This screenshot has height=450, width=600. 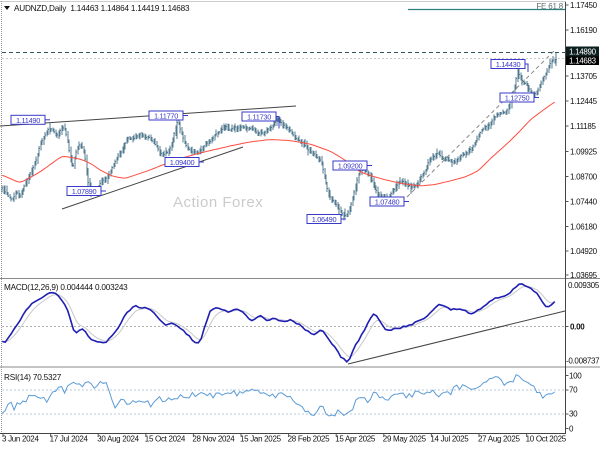 I want to click on svg-text: 100, so click(x=575, y=376).